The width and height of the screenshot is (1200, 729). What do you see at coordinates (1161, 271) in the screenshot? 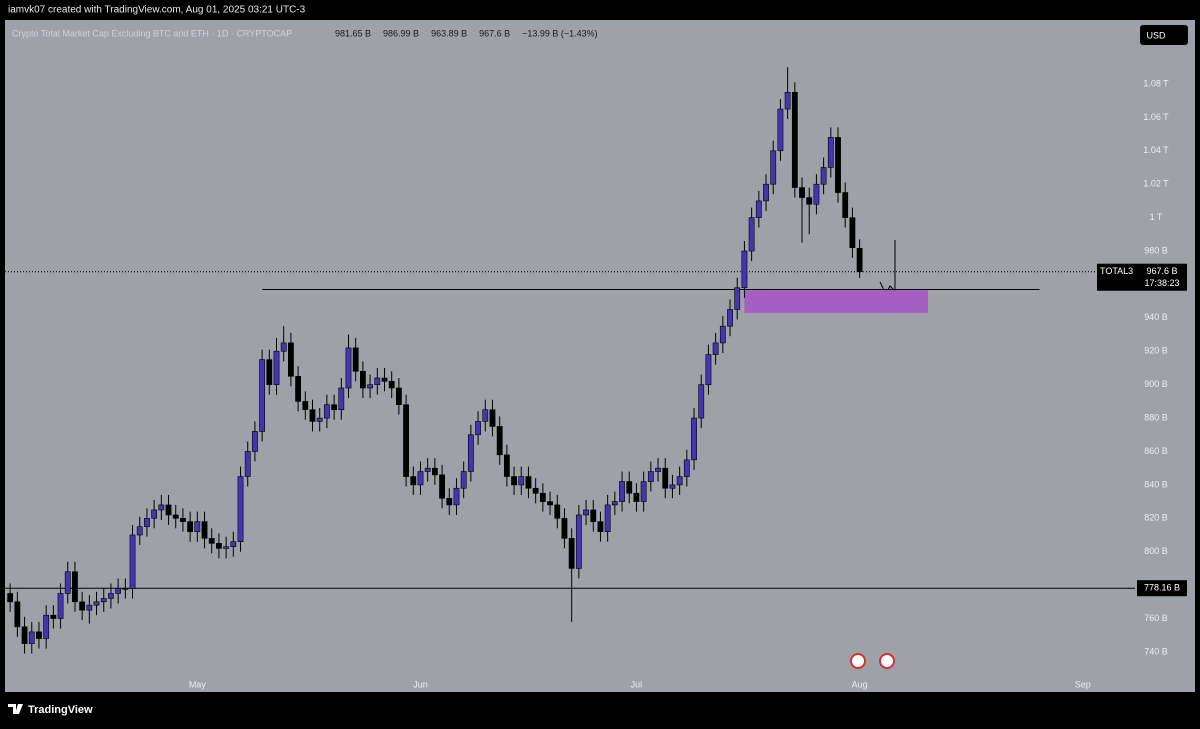
I see `price-label: 967.6 B` at bounding box center [1161, 271].